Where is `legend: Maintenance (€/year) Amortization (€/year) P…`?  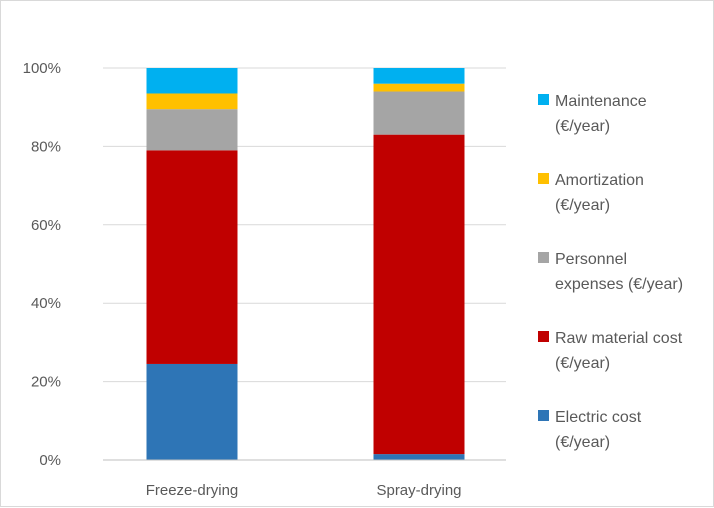 legend: Maintenance (€/year) Amortization (€/year) P… is located at coordinates (610, 272).